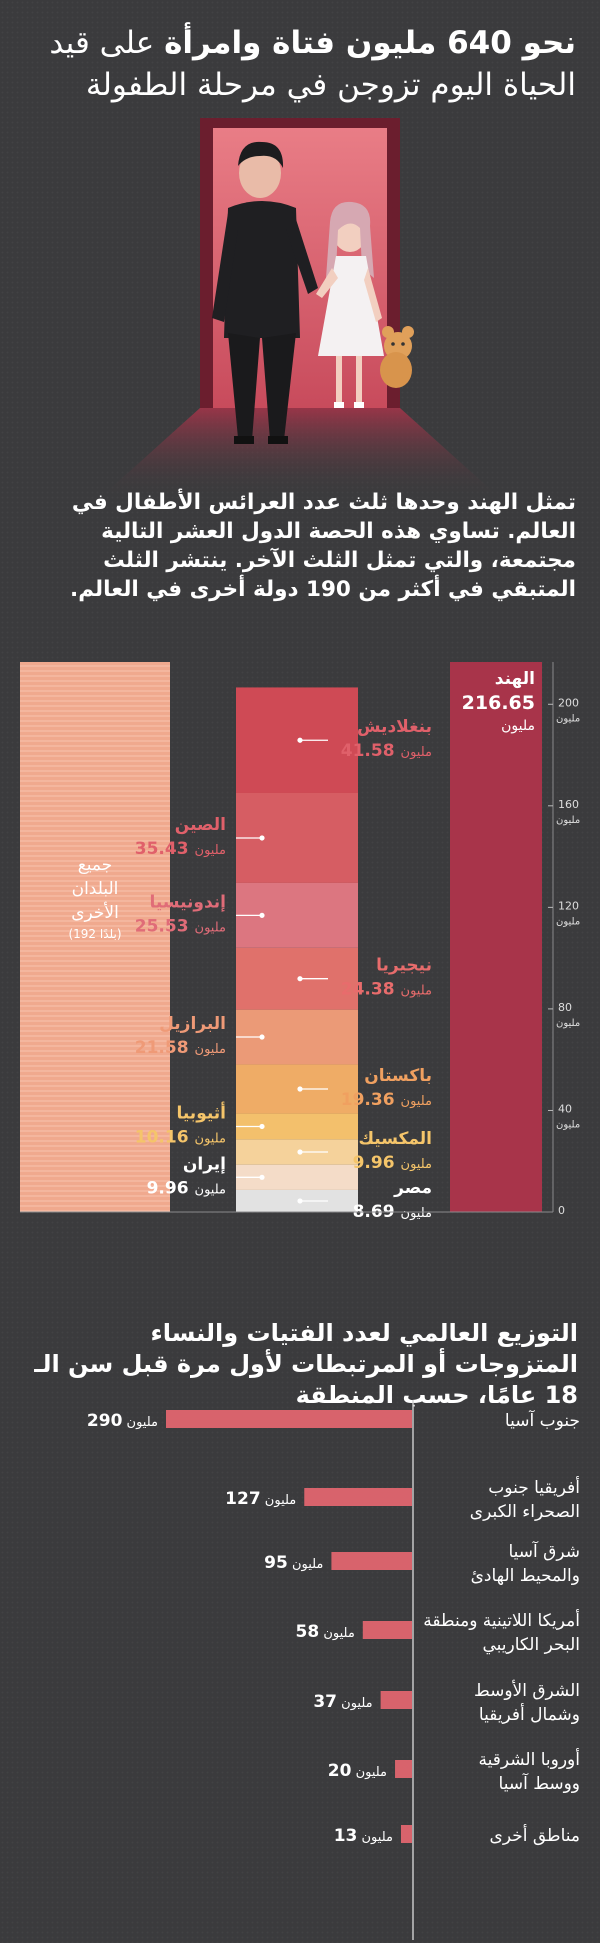  What do you see at coordinates (496, 937) in the screenshot?
I see `india-bar-fill` at bounding box center [496, 937].